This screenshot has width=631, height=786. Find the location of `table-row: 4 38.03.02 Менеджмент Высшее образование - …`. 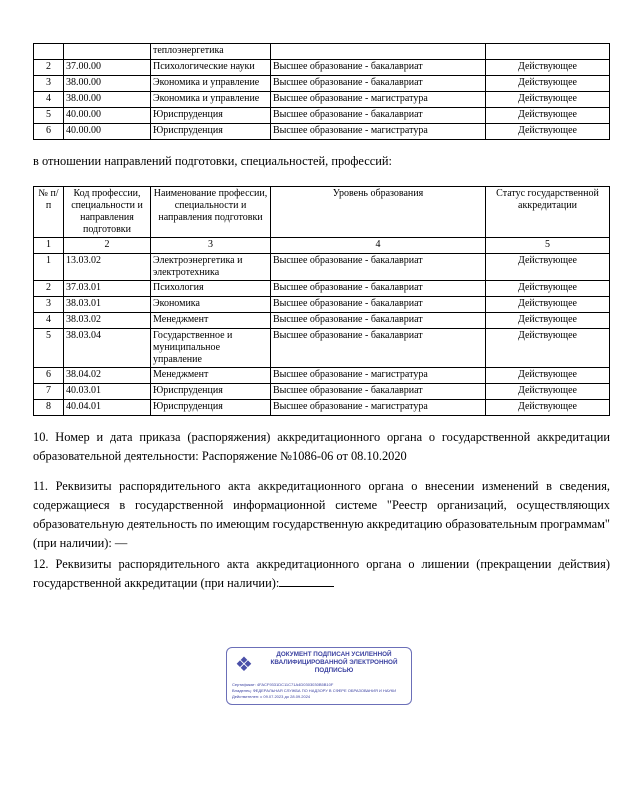

table-row: 4 38.03.02 Менеджмент Высшее образование - … is located at coordinates (321, 320).